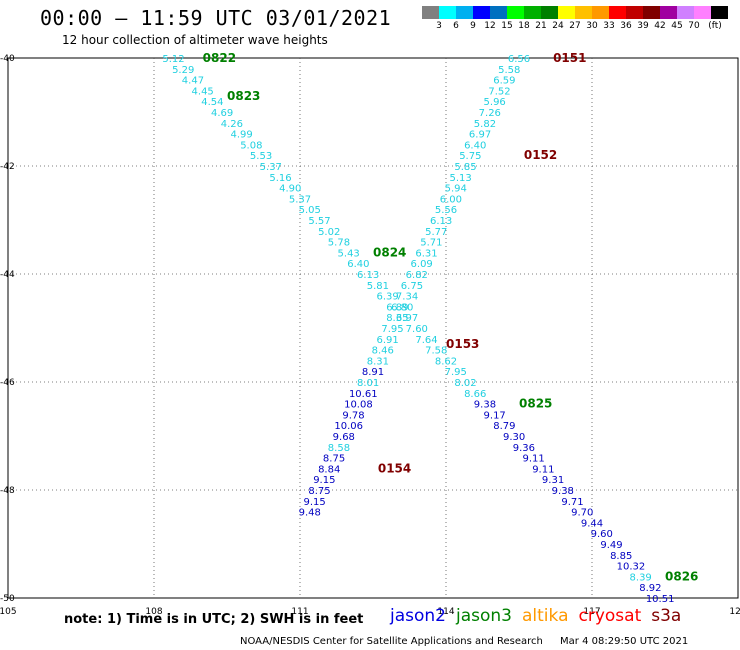 The image size is (740, 650). I want to click on lat-tick-label: -48, so click(7, 491).